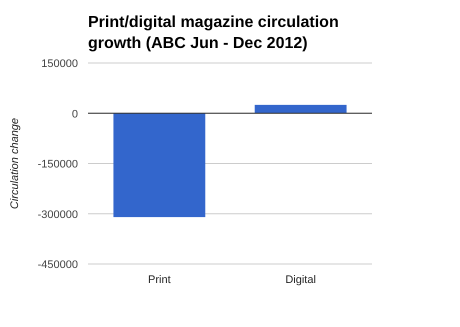 Image resolution: width=460 pixels, height=327 pixels. Describe the element at coordinates (213, 33) in the screenshot. I see `chart-title: Print/digital magazine circulation growth (ABC Jun - Dec 2012)` at that location.